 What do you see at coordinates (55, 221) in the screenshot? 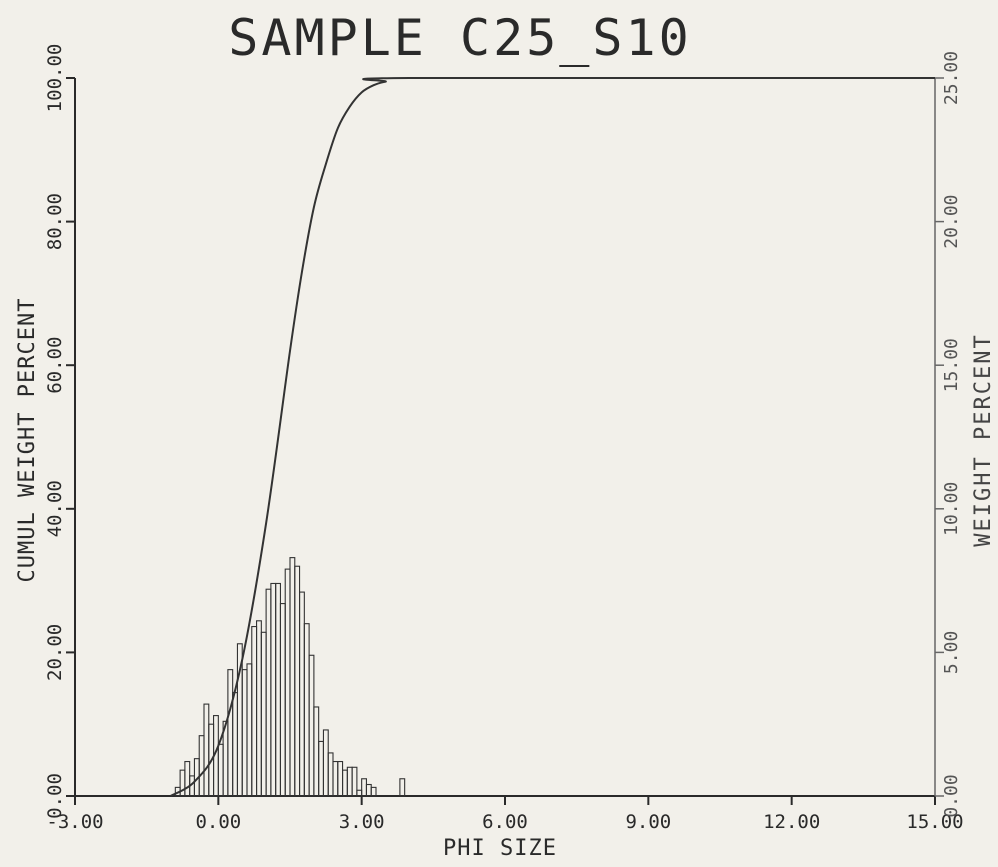
I see `left-tick-label: 80.00` at bounding box center [55, 221].